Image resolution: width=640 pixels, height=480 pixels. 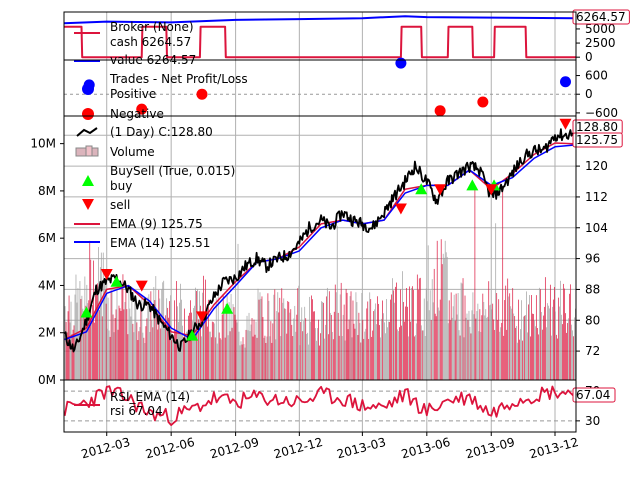 I want to click on broker-value-badge: 6264.57, so click(x=601, y=17).